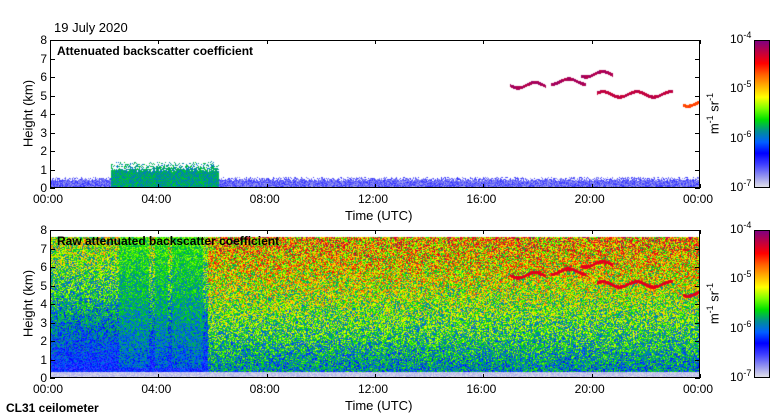  Describe the element at coordinates (264, 389) in the screenshot. I see `x-tick-label: 08:00` at that location.